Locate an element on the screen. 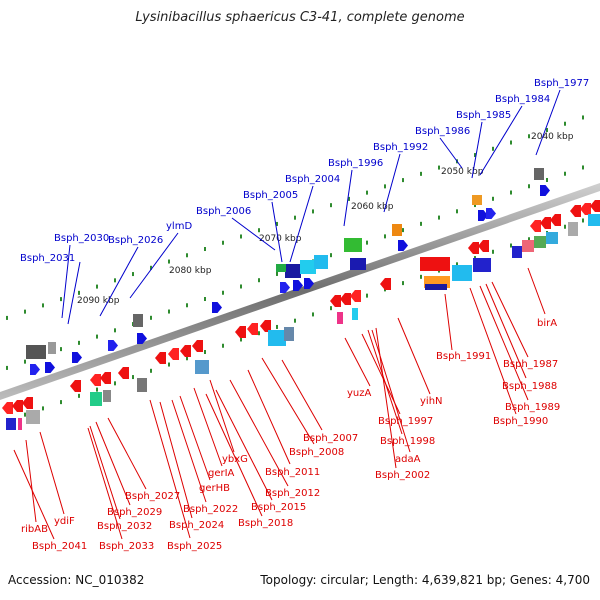 The height and width of the screenshot is (600, 600). gene-label-bira: birA is located at coordinates (547, 323).